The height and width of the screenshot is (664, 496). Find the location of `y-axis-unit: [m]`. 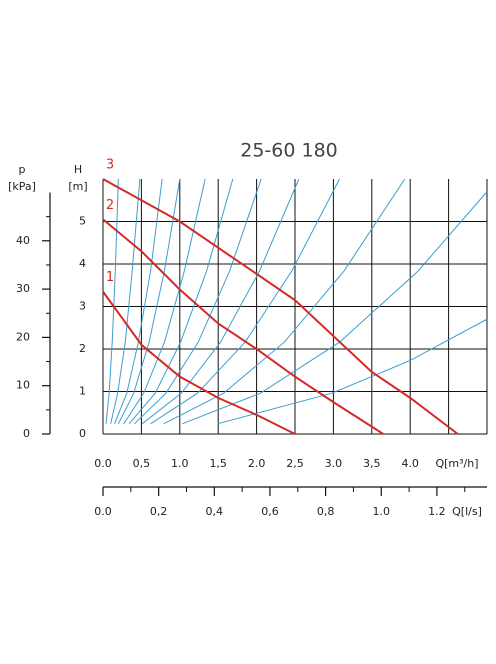

y-axis-unit: [m] is located at coordinates (77, 186).